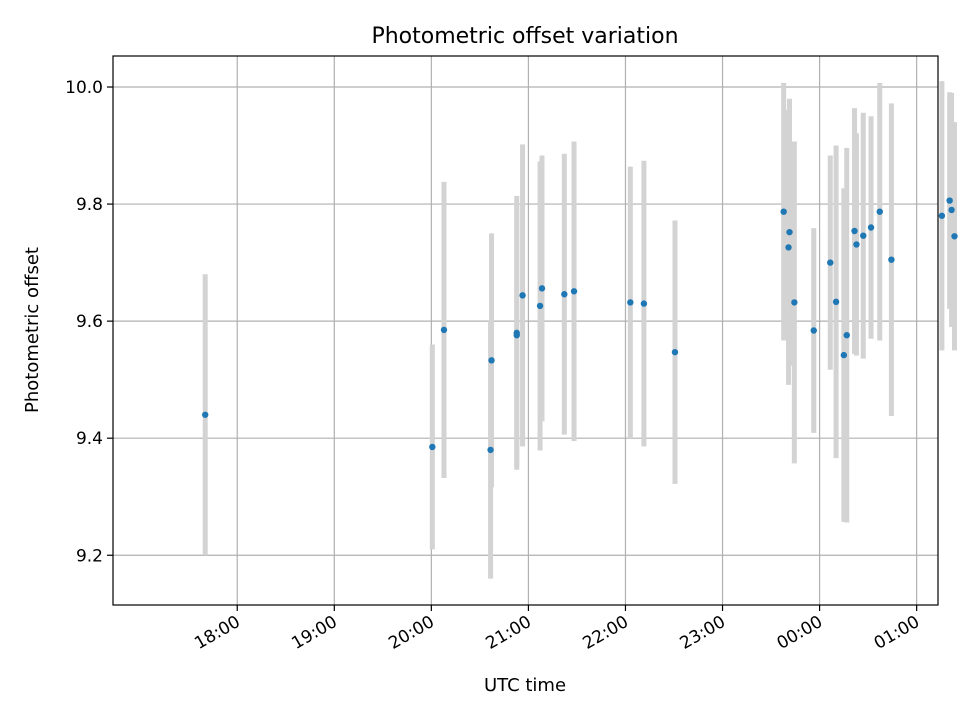 The height and width of the screenshot is (720, 960). Describe the element at coordinates (508, 633) in the screenshot. I see `x-tick-label: 21:00` at that location.